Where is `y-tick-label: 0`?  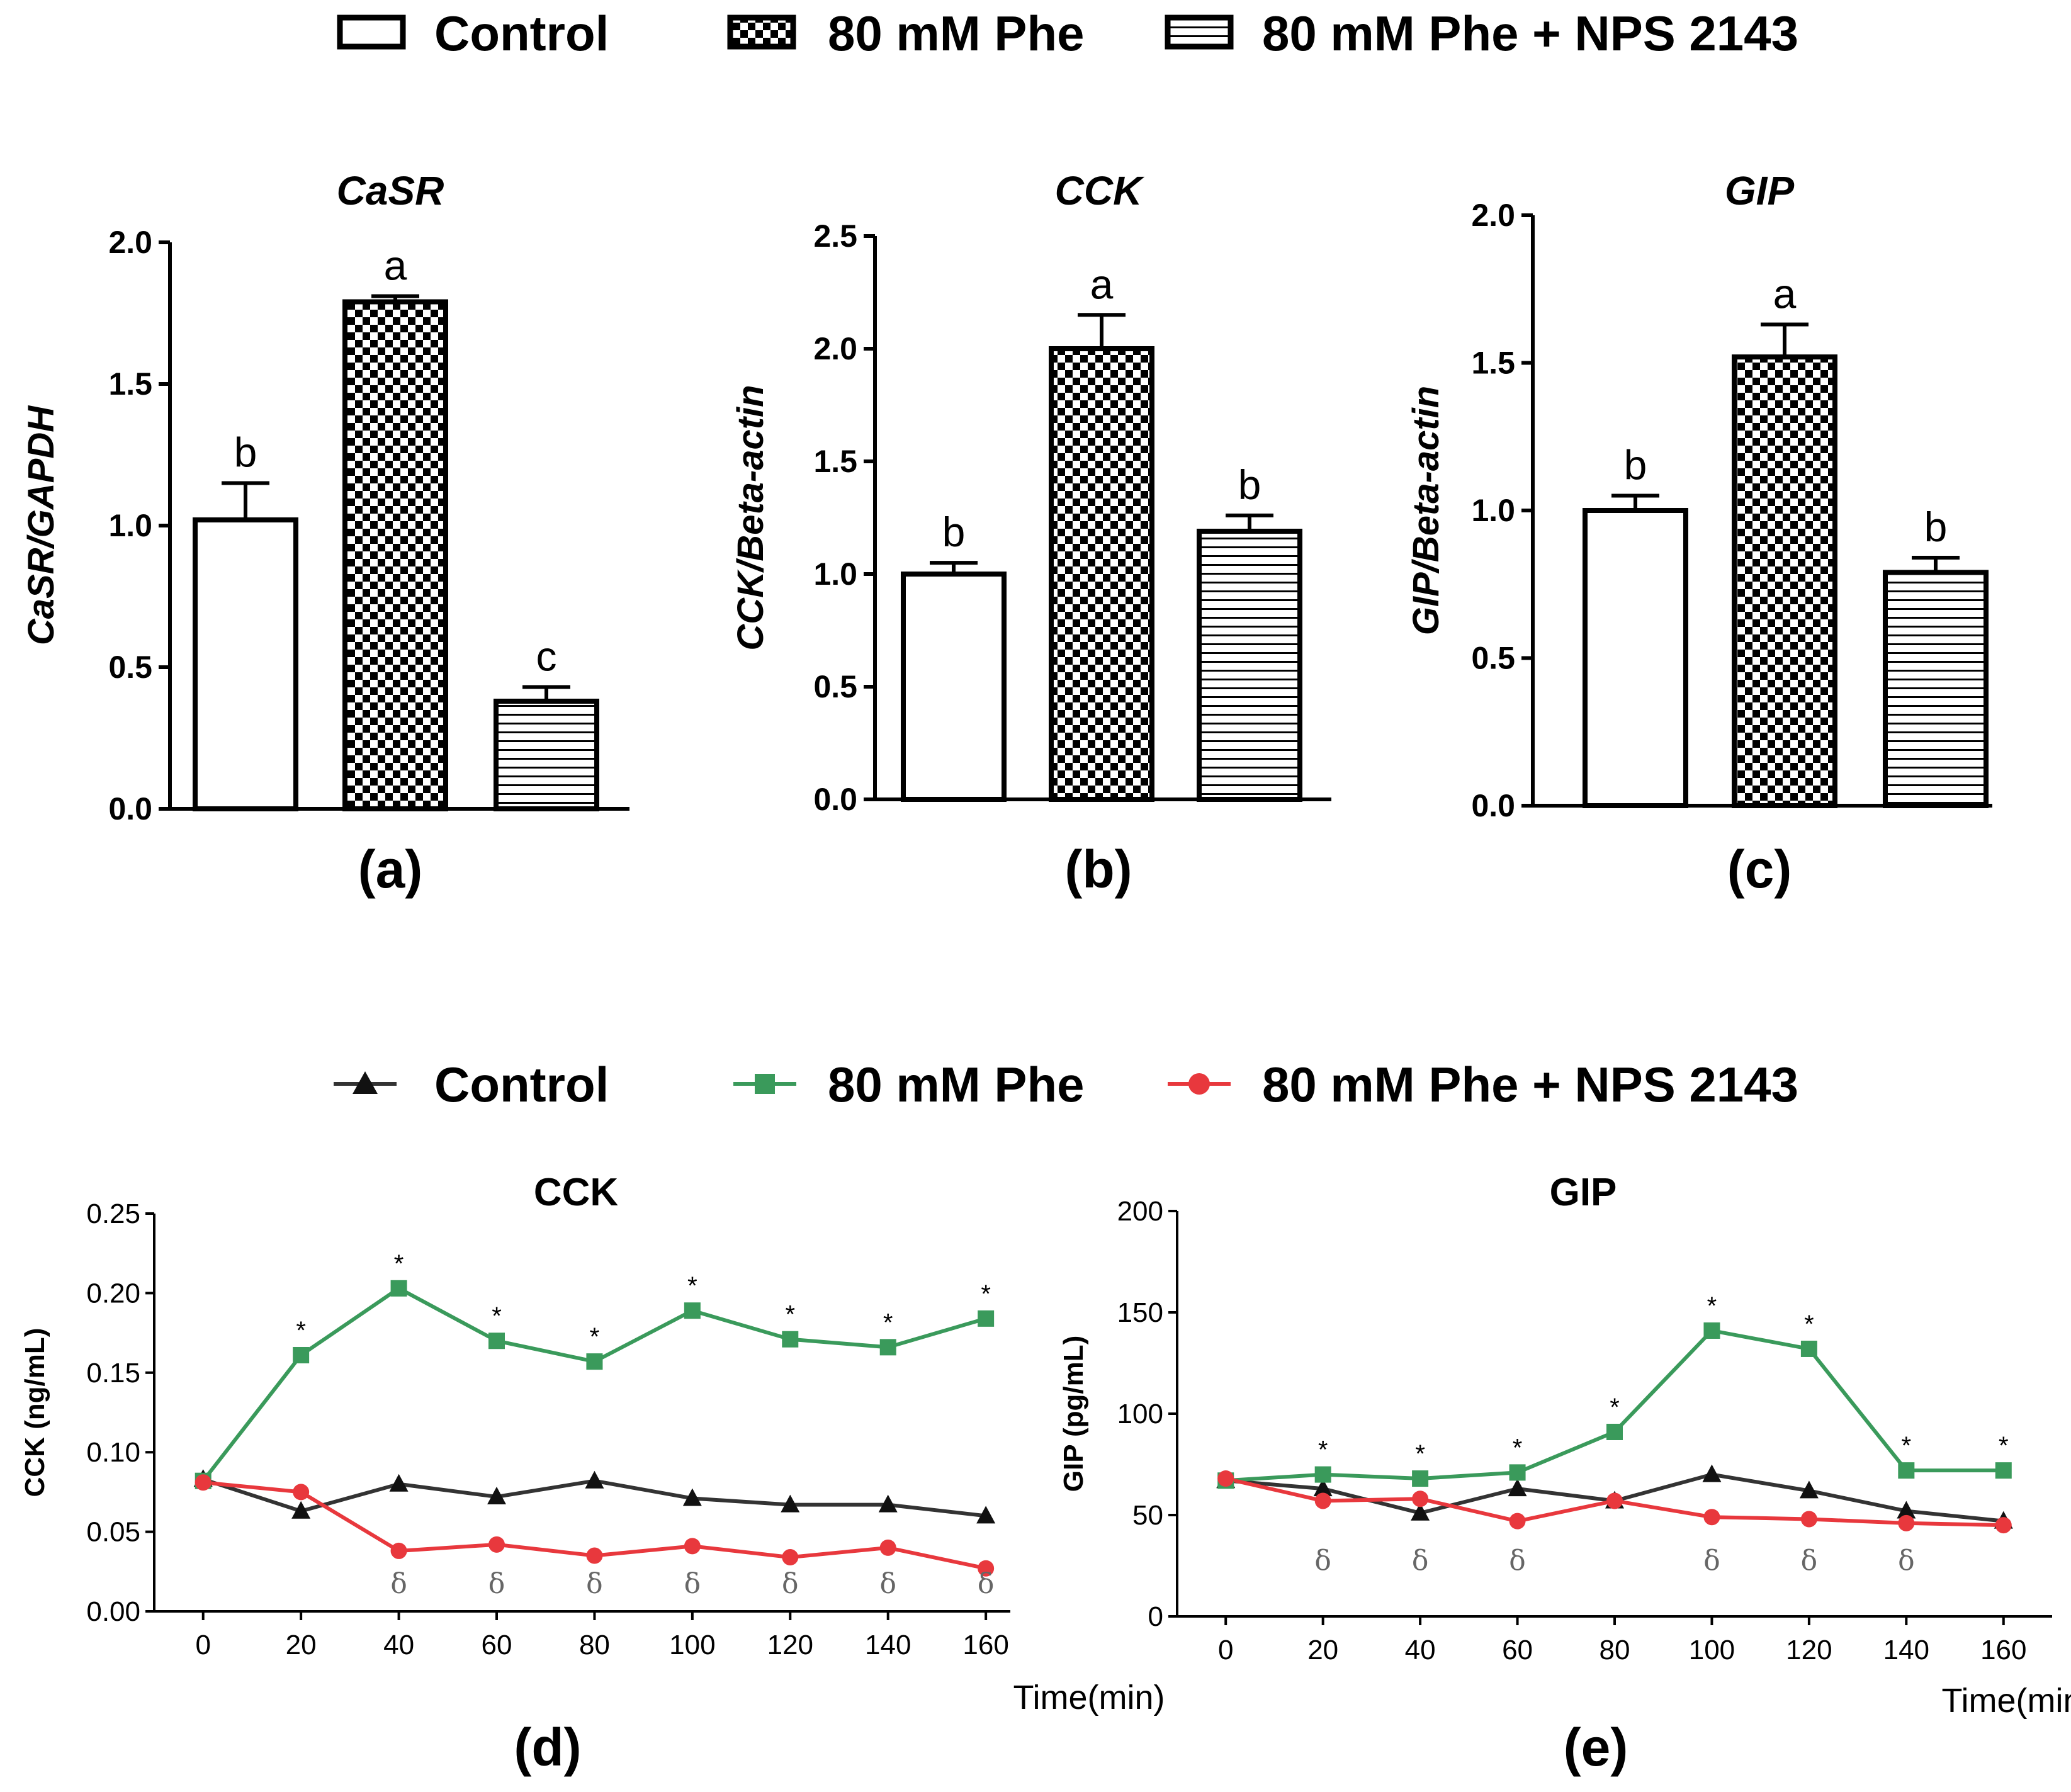
y-tick-label: 0 is located at coordinates (1155, 1616).